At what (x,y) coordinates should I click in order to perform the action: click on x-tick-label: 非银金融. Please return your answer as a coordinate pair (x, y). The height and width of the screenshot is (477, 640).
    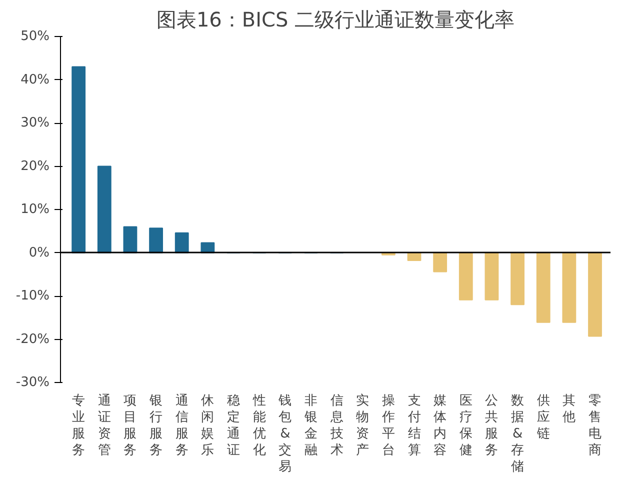
    Looking at the image, I should click on (310, 426).